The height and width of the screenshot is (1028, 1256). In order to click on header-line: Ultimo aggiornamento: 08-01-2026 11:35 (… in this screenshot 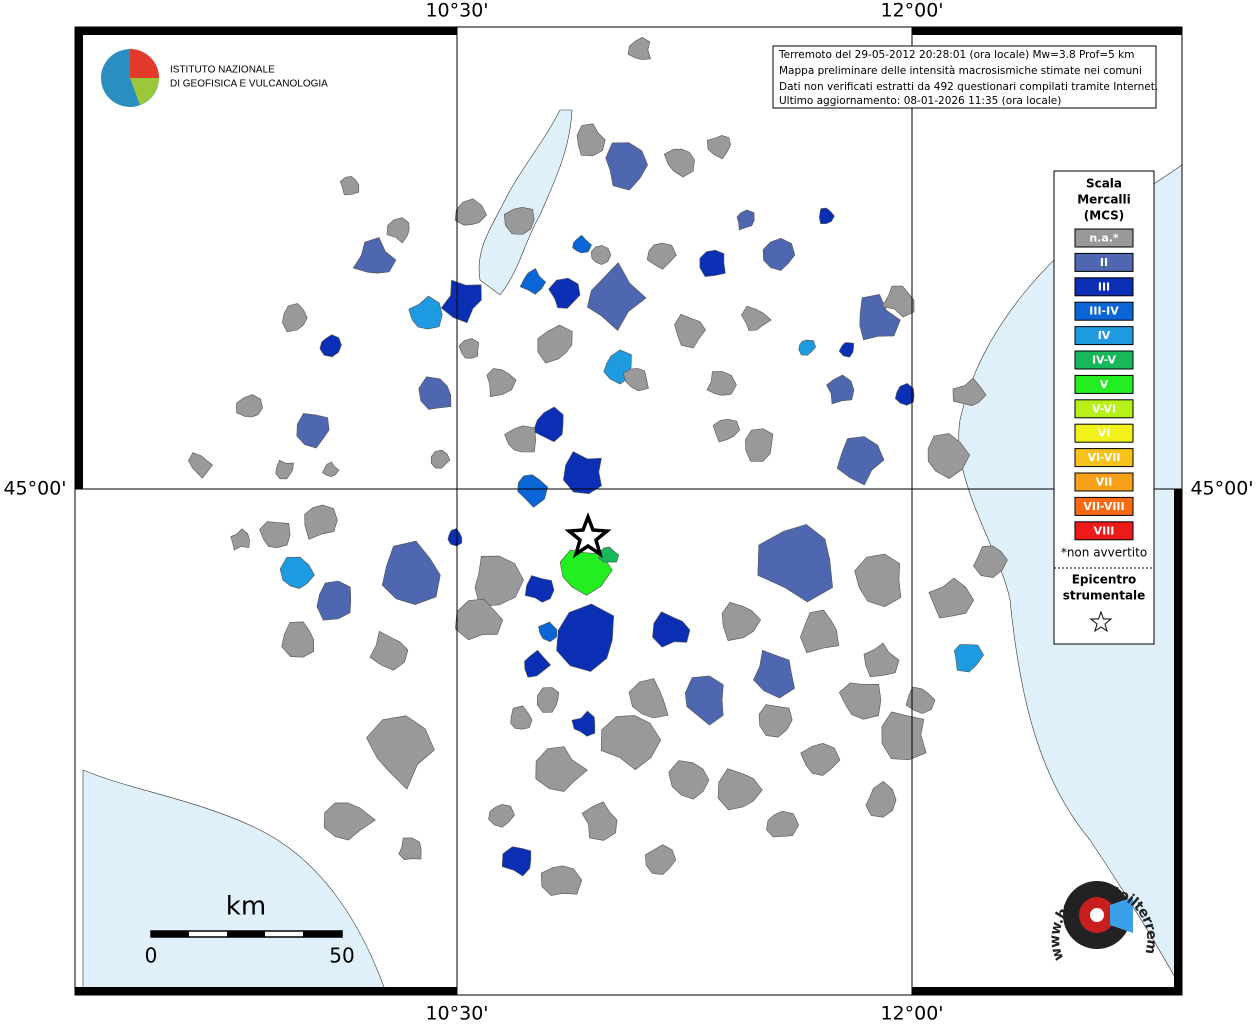, I will do `click(920, 101)`.